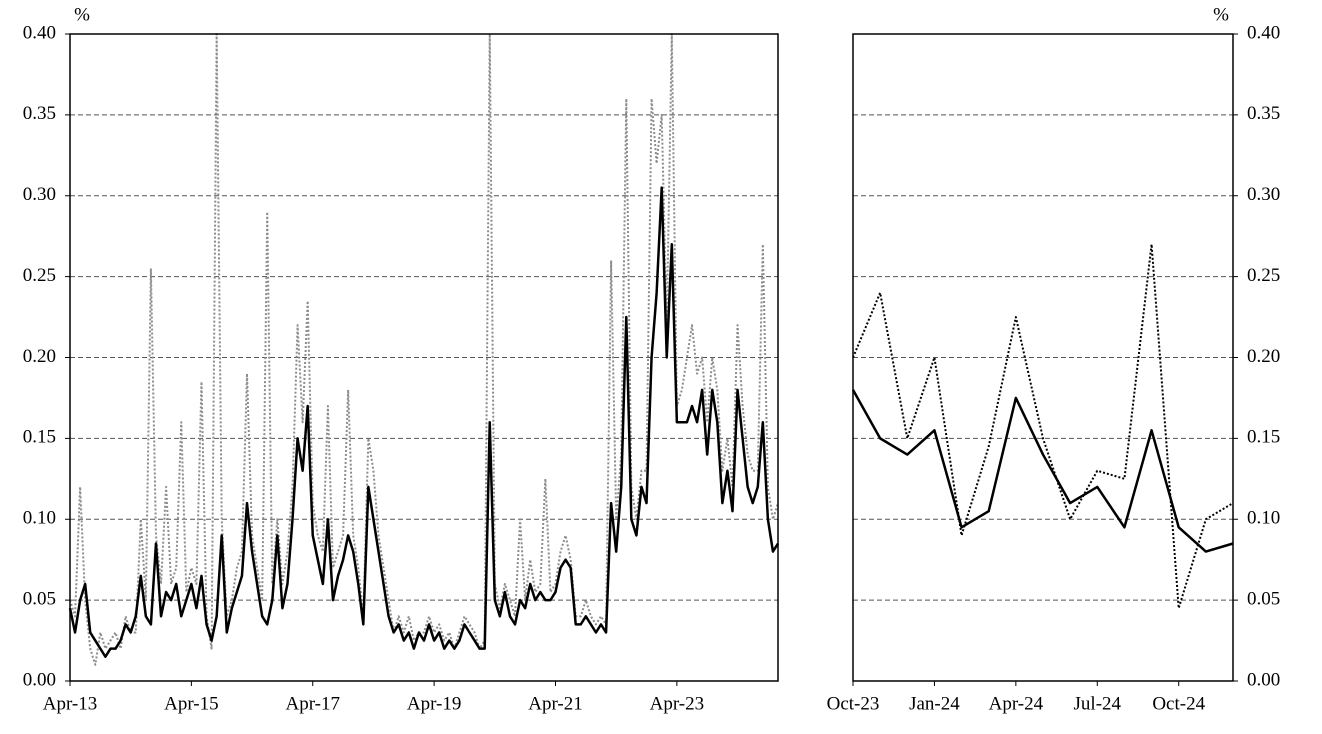  Describe the element at coordinates (191, 703) in the screenshot. I see `x-tick-label: Apr-15` at that location.